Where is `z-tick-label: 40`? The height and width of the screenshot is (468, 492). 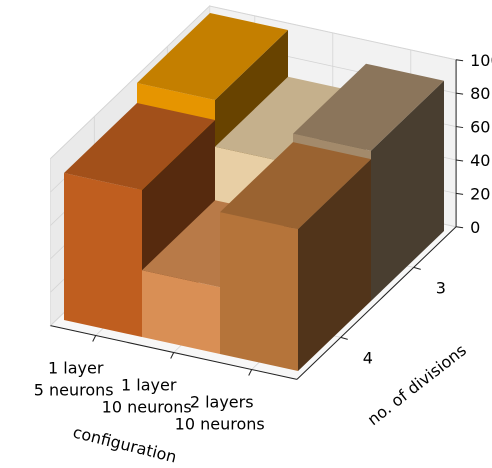
z-tick-label: 40 is located at coordinates (480, 160).